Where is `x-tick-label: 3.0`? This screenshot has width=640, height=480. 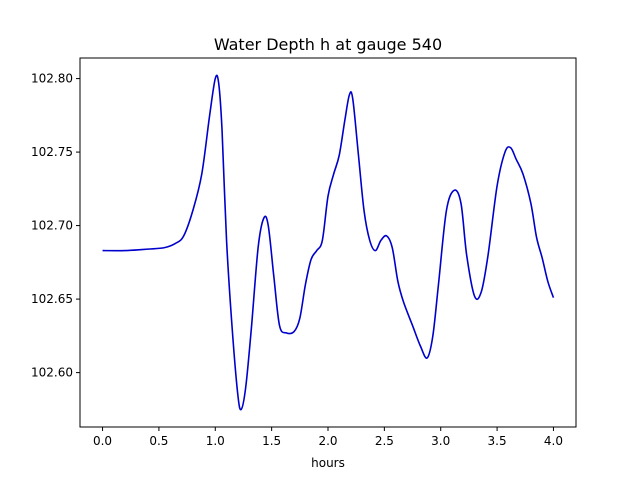 x-tick-label: 3.0 is located at coordinates (440, 441).